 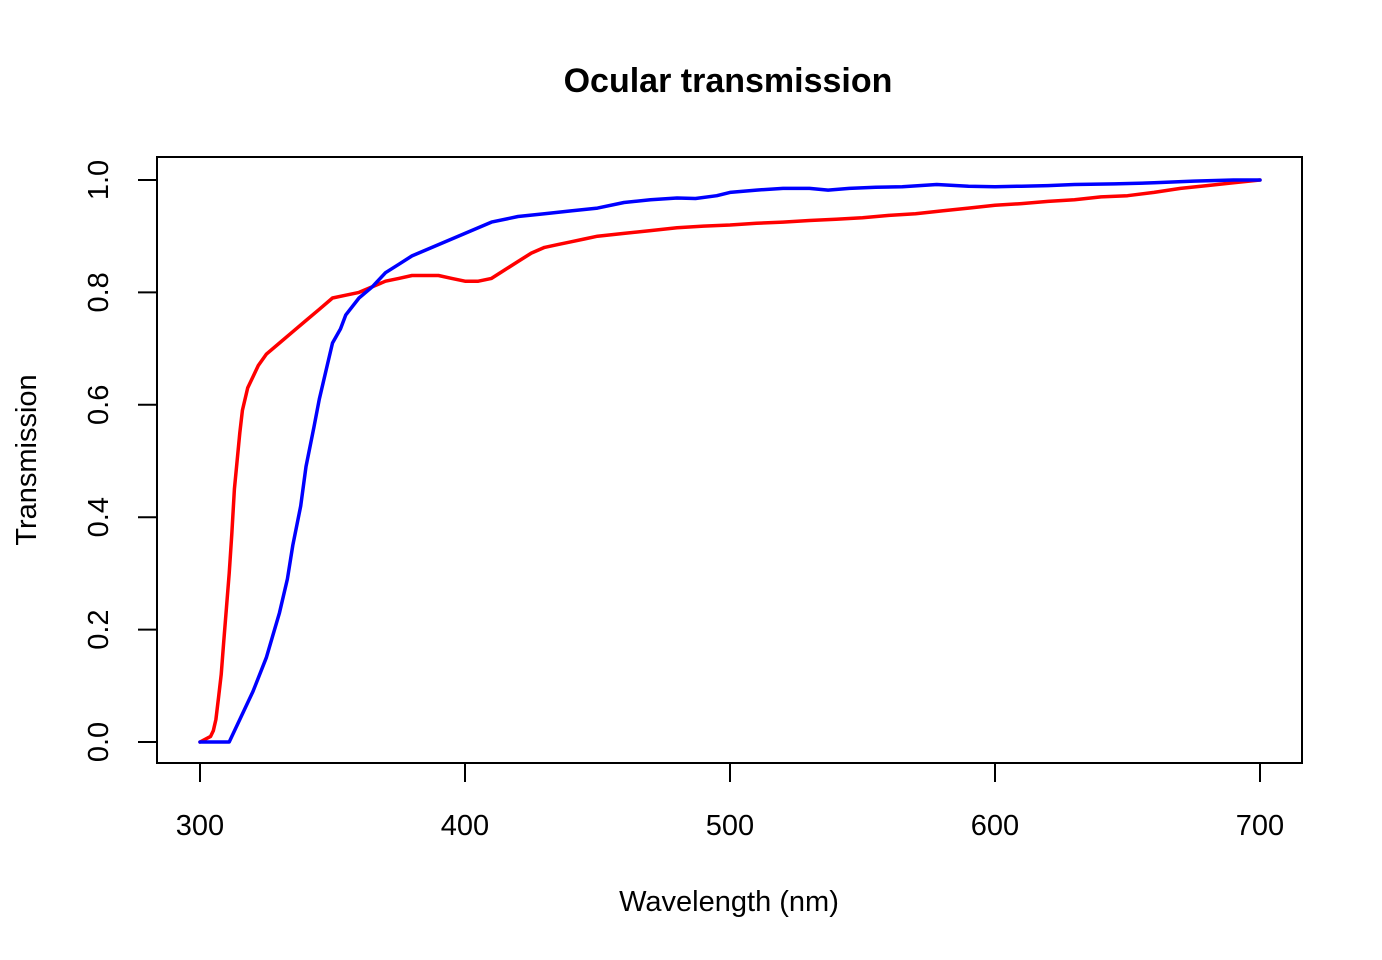 What do you see at coordinates (99, 405) in the screenshot?
I see `y-tick-label: 0.6` at bounding box center [99, 405].